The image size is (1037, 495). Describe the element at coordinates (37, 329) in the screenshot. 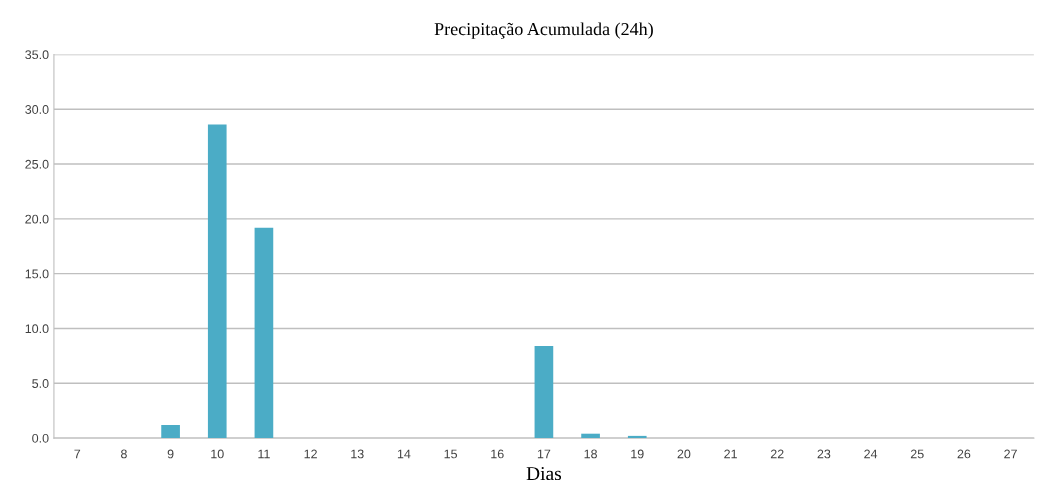

I see `y-tick-label: 10.0` at that location.